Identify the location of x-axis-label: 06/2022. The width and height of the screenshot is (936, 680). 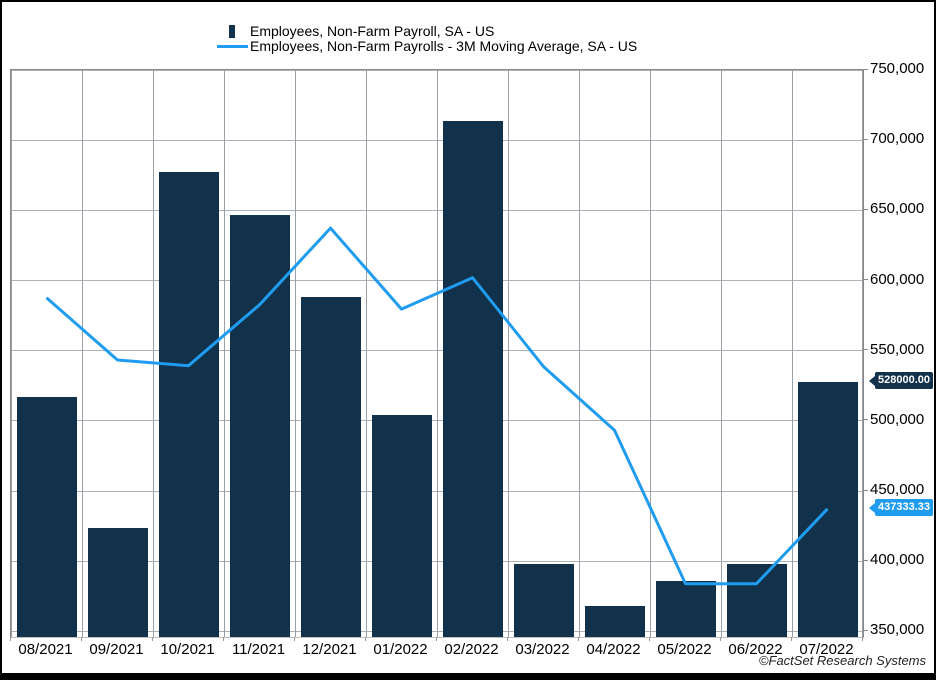
(755, 649).